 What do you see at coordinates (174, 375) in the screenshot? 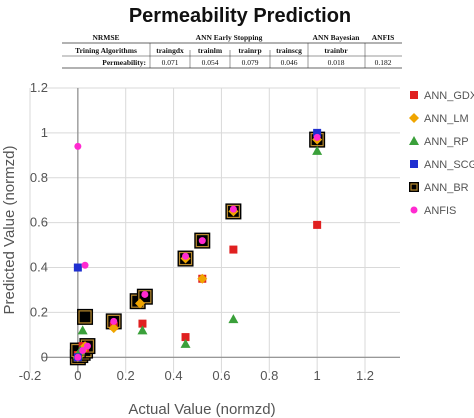
I see `x-tick-label-3: 0.4` at bounding box center [174, 375].